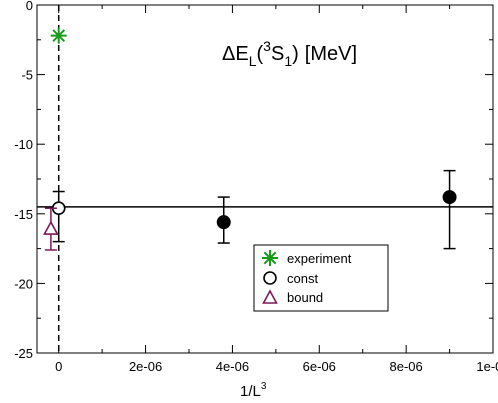 This screenshot has height=403, width=498. Describe the element at coordinates (277, 54) in the screenshot. I see `title-state-s: S` at that location.